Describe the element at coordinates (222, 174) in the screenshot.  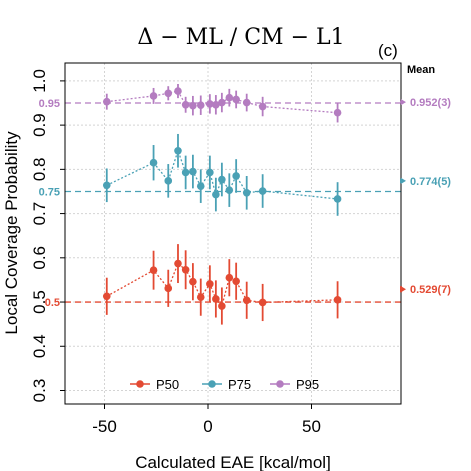
I see `series-line` at that location.